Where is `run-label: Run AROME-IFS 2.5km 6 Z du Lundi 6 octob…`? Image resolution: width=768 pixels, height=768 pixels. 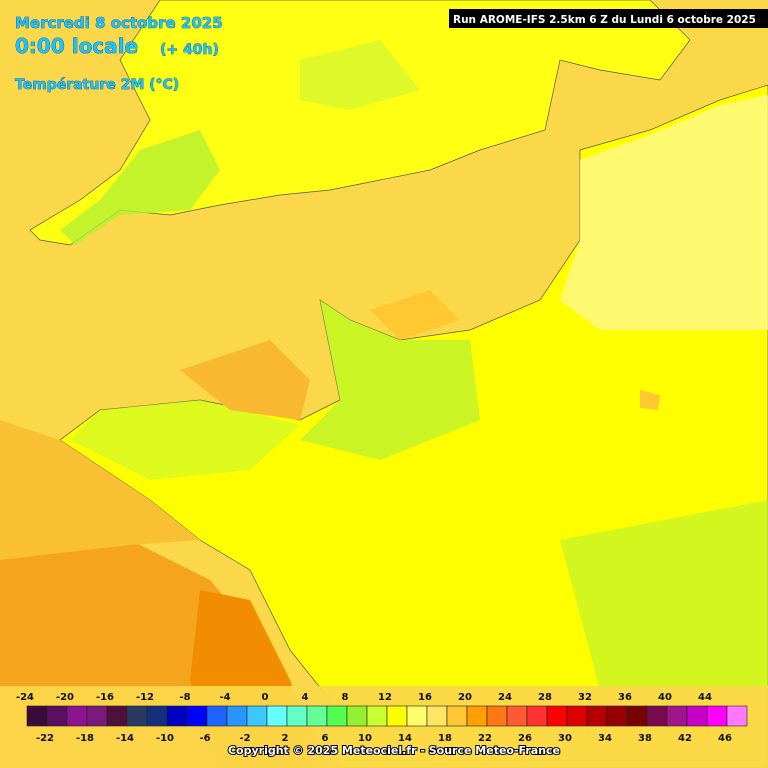
run-label: Run AROME-IFS 2.5km 6 Z du Lundi 6 octob… is located at coordinates (604, 20).